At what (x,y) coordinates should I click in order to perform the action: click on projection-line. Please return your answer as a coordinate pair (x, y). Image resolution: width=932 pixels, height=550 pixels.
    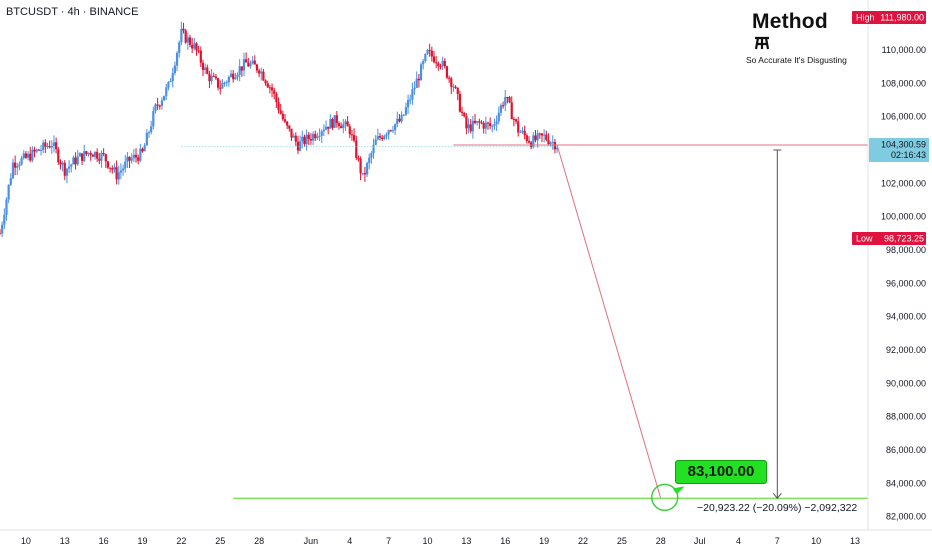
    Looking at the image, I should click on (609, 321).